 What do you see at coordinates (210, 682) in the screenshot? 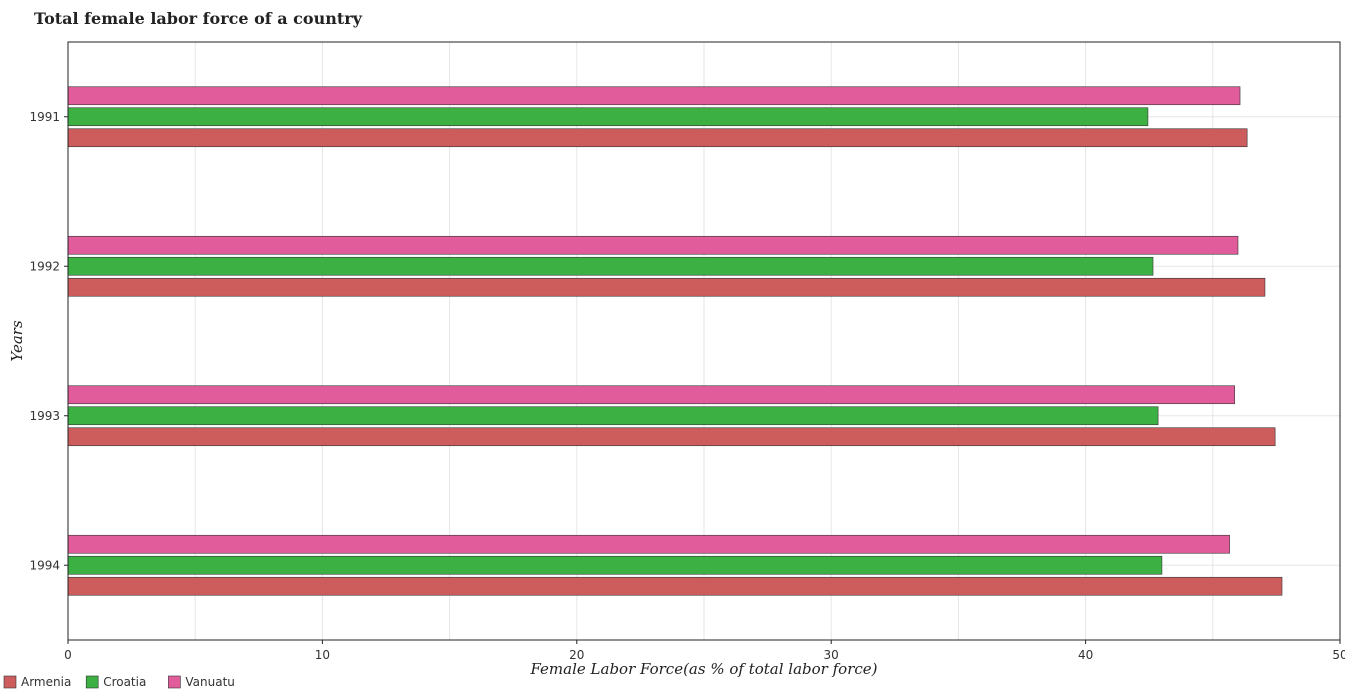
I see `legend-label-vanuatu: Vanuatu` at bounding box center [210, 682].